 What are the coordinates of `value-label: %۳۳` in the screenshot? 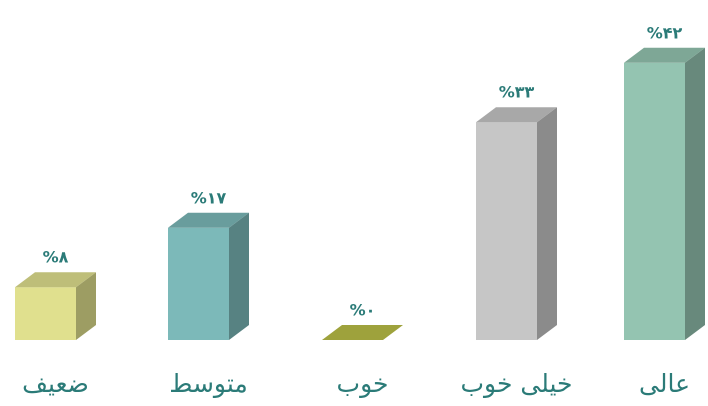 It's located at (517, 92).